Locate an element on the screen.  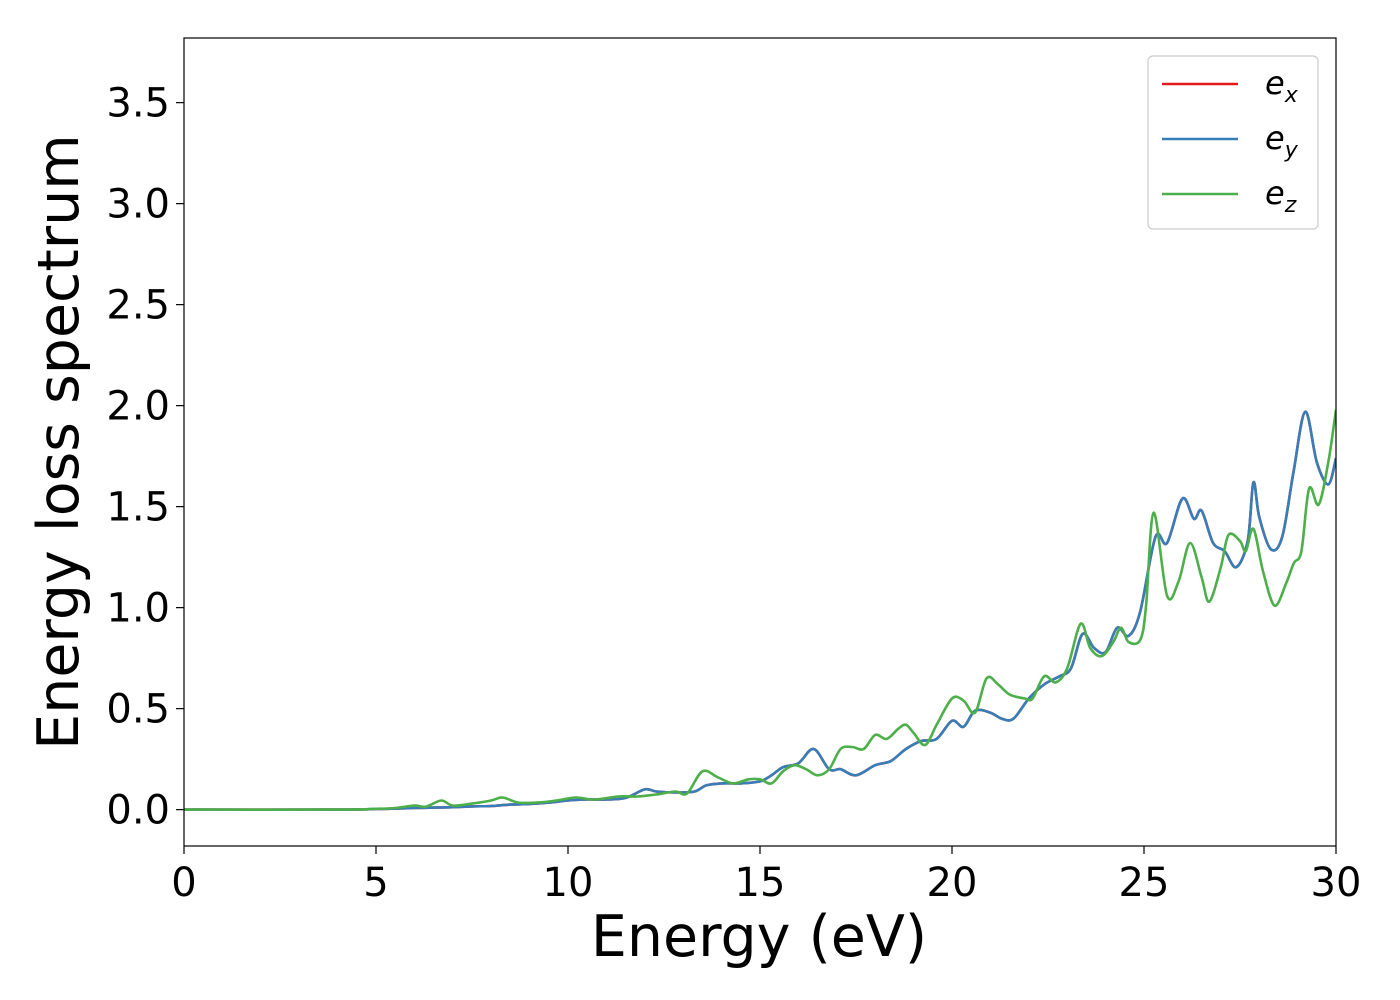
y-tick-label: 3.0 is located at coordinates (138, 205).